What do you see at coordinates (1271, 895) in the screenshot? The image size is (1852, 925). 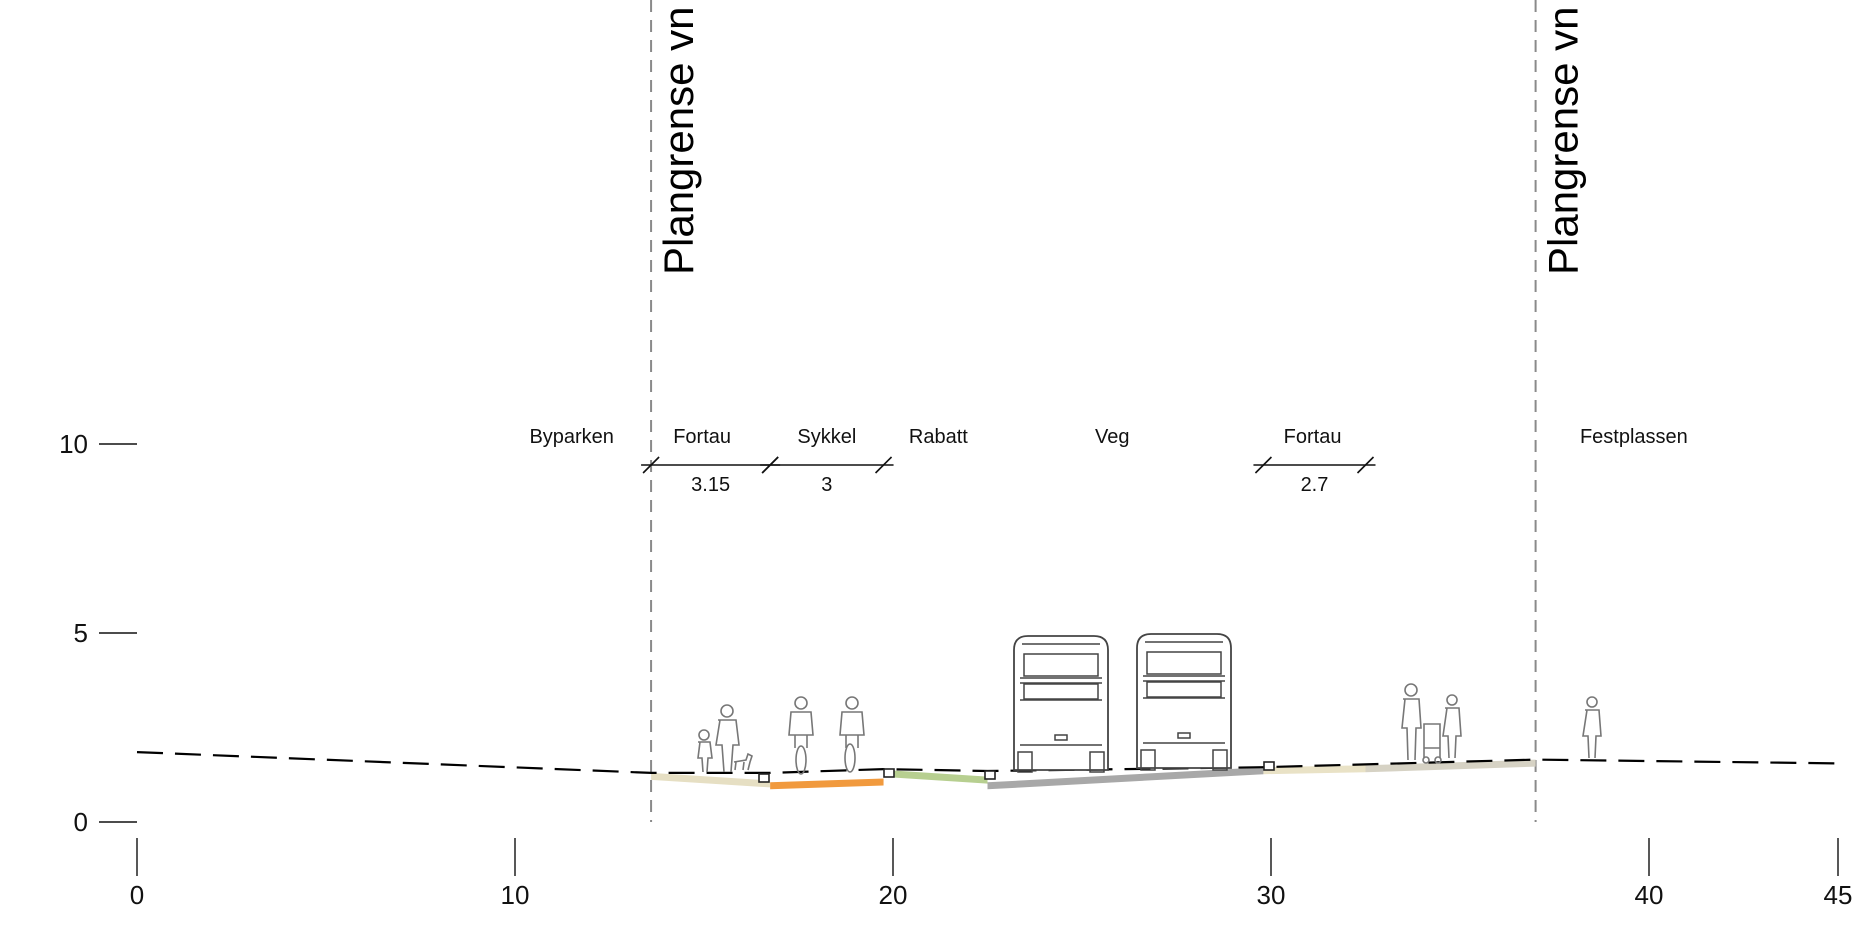 I see `distance-label-30: 30` at bounding box center [1271, 895].